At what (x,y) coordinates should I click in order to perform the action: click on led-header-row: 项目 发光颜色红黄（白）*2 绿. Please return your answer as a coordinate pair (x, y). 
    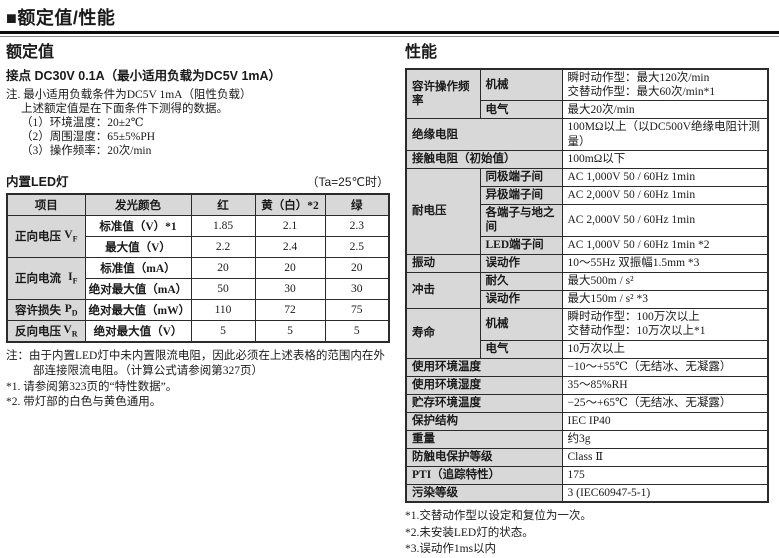
    Looking at the image, I should click on (198, 204).